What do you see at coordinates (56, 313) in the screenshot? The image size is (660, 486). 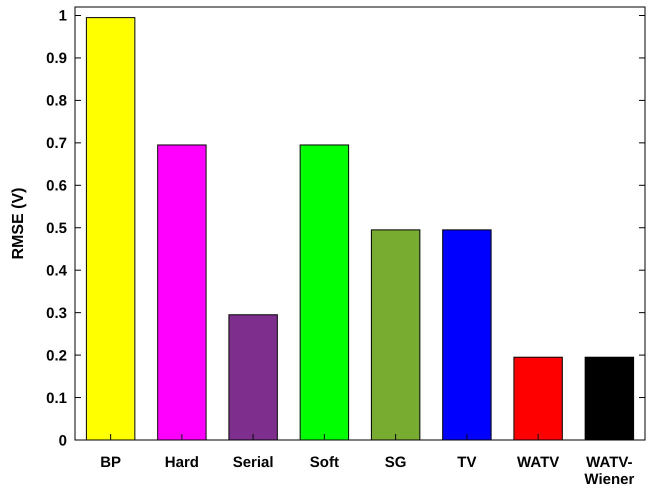 I see `y-tick-label: 0.3` at bounding box center [56, 313].